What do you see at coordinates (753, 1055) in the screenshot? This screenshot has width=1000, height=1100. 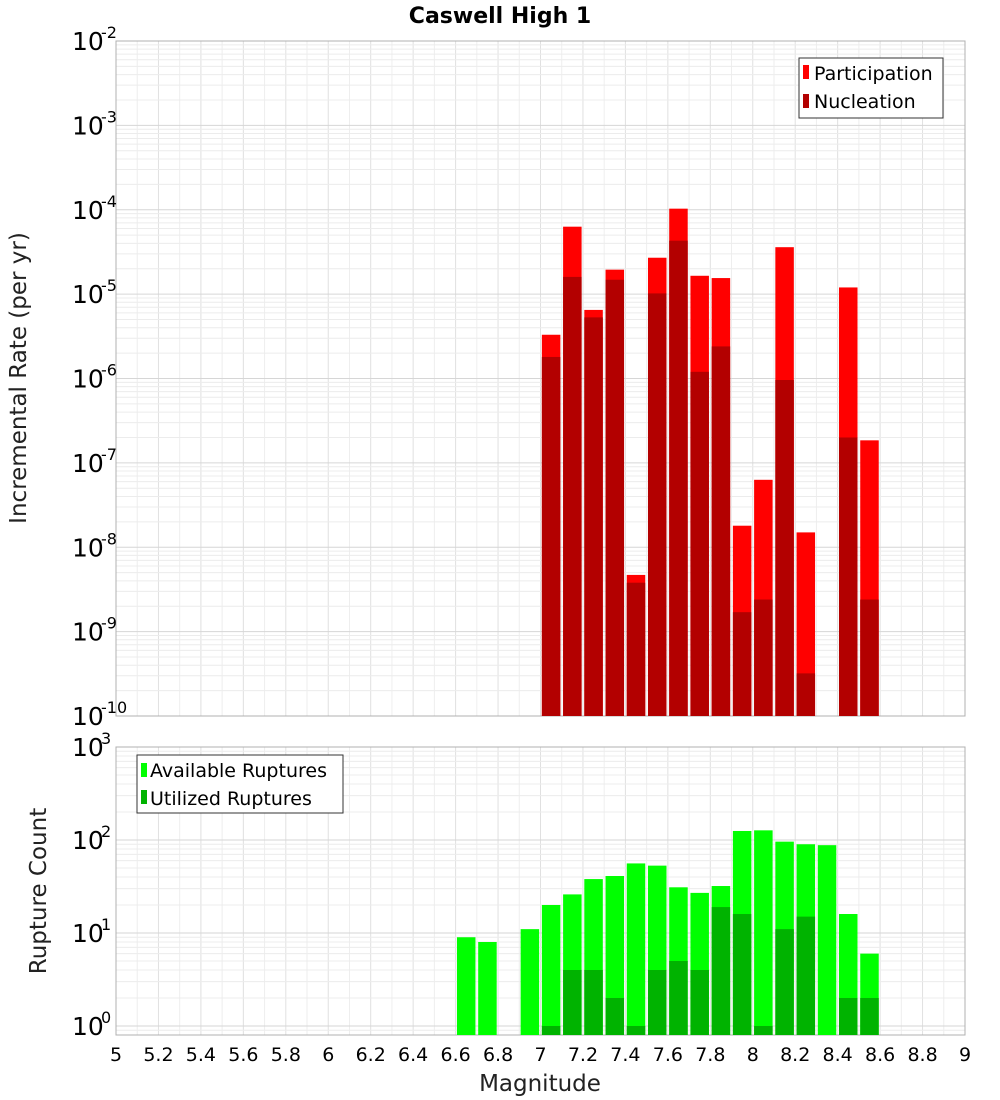 I see `x-tick-label: 8` at bounding box center [753, 1055].